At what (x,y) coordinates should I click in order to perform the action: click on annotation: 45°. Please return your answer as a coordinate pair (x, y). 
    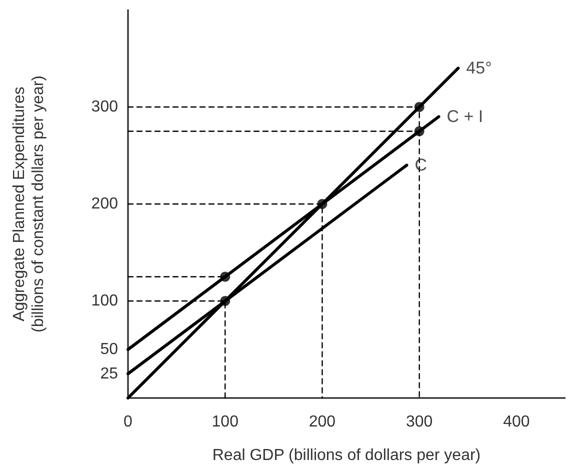
    Looking at the image, I should click on (479, 68).